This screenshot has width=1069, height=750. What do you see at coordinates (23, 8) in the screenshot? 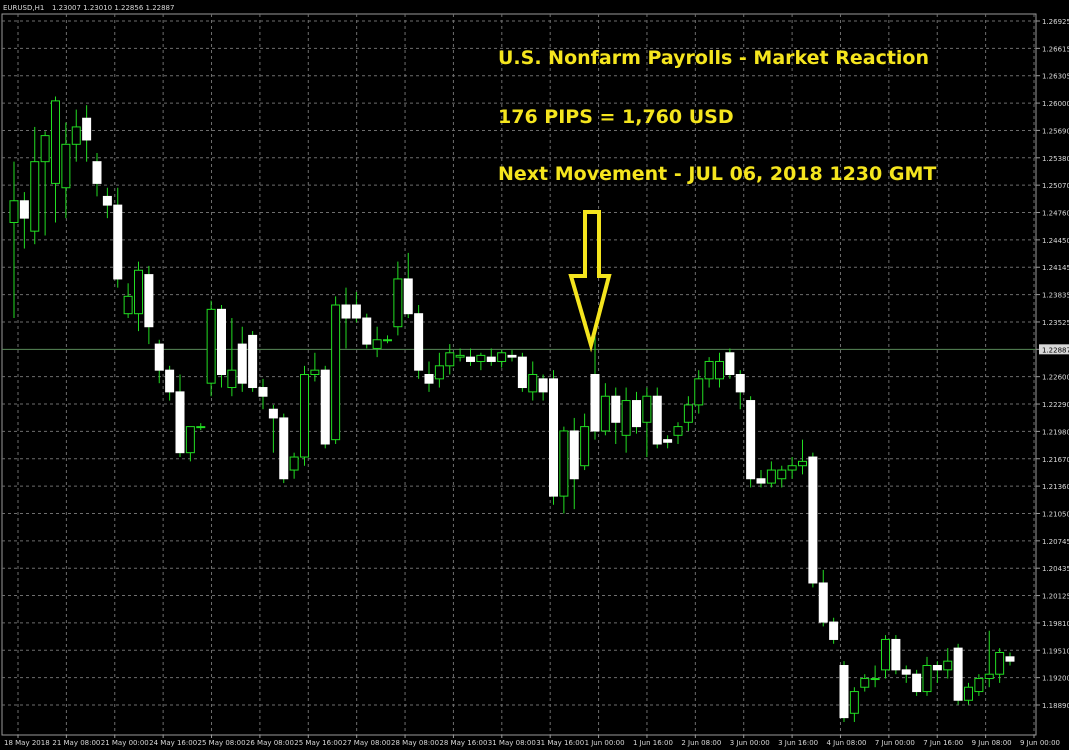
I see `chart-header: EURUSD,H1` at bounding box center [23, 8].